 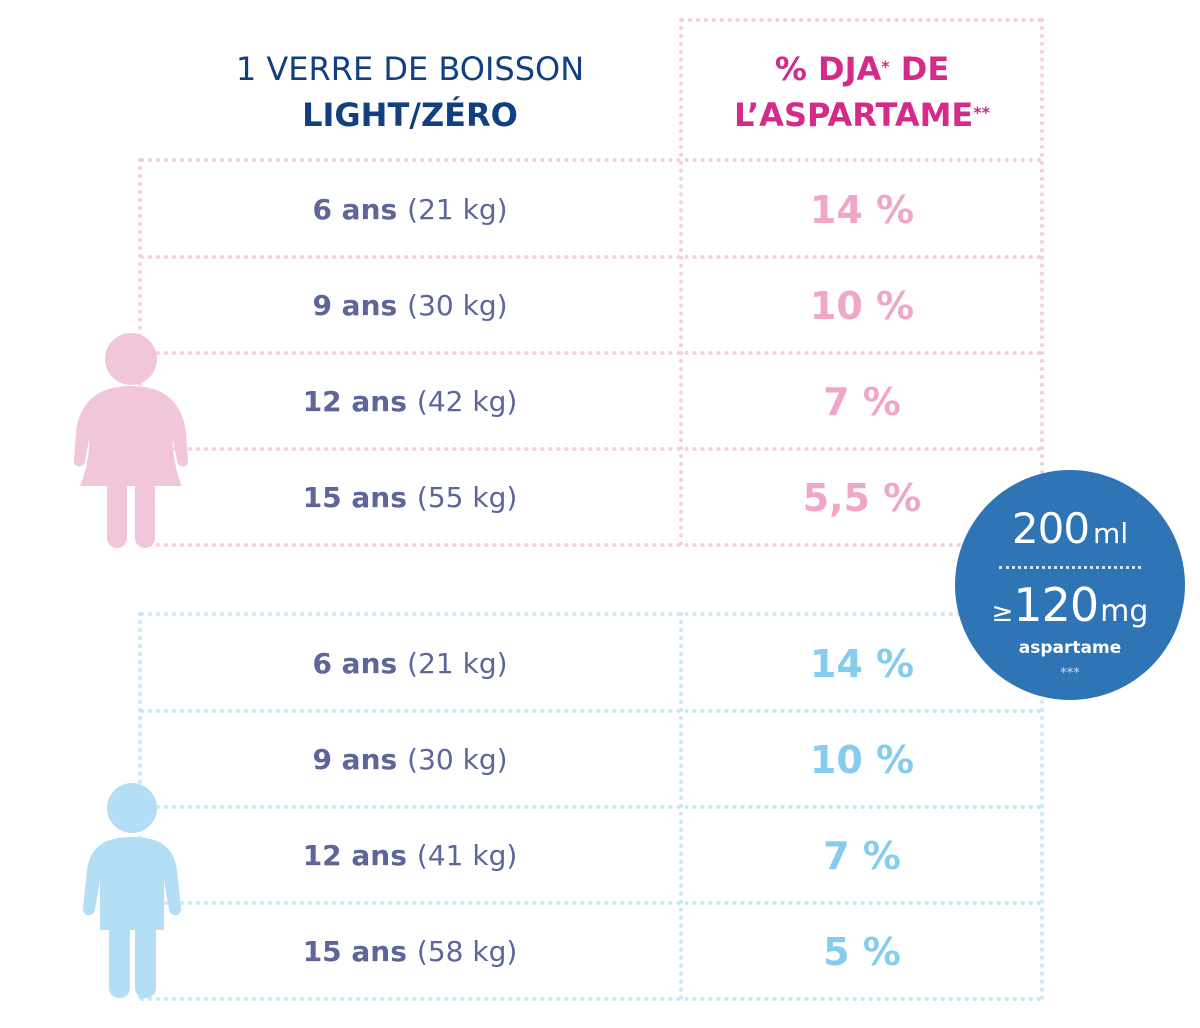 What do you see at coordinates (1070, 648) in the screenshot?
I see `badge-substance: aspartame` at bounding box center [1070, 648].